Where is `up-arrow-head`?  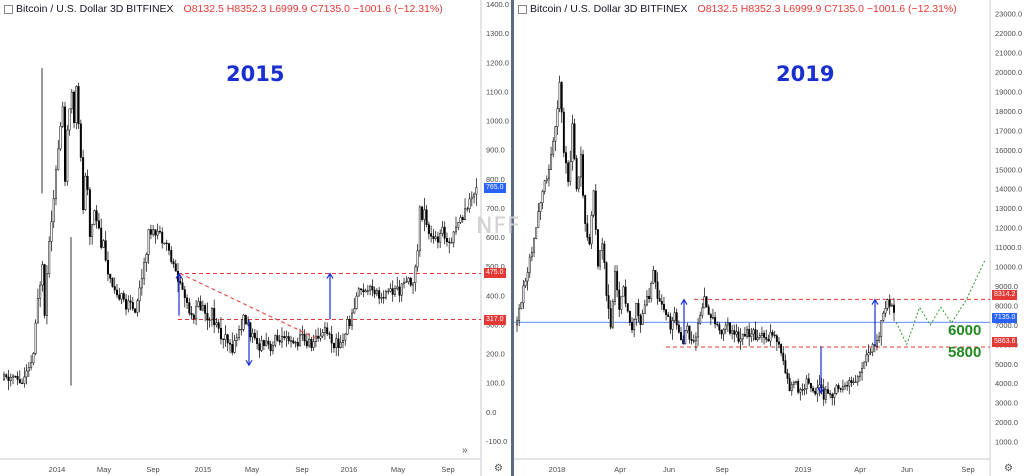 up-arrow-head is located at coordinates (684, 301).